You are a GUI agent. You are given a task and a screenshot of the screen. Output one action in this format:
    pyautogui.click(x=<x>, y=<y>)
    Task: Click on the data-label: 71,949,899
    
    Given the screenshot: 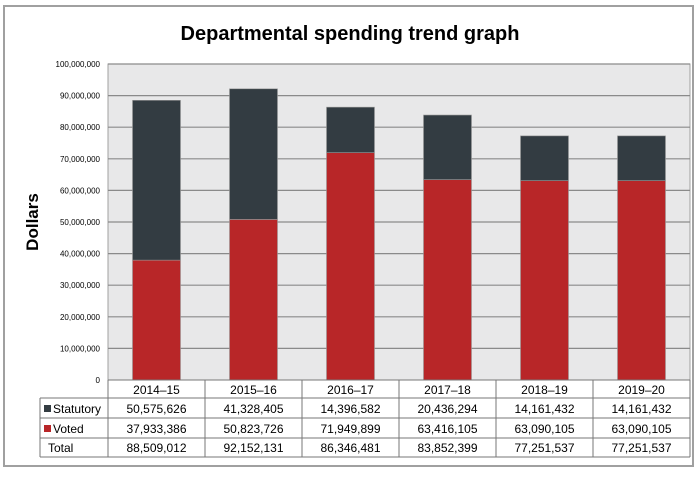 What is the action you would take?
    pyautogui.click(x=350, y=429)
    